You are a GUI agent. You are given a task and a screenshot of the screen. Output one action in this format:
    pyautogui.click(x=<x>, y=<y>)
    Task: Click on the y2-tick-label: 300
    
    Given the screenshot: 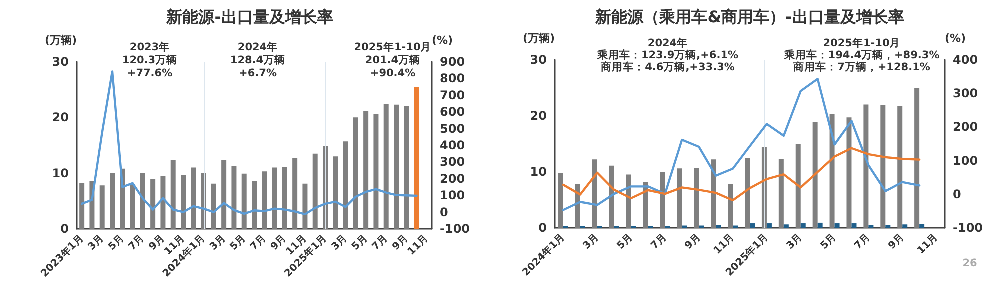 What is the action you would take?
    pyautogui.click(x=965, y=93)
    